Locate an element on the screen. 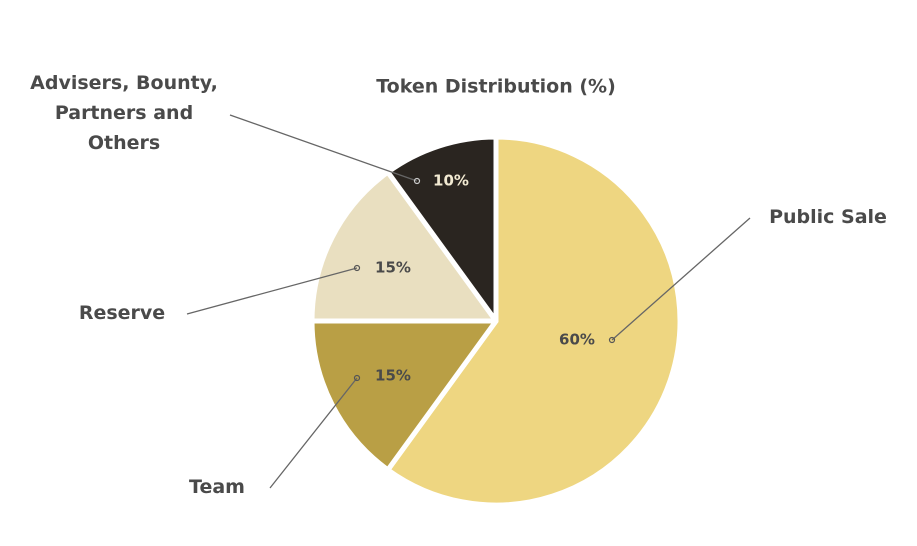 Image resolution: width=917 pixels, height=546 pixels. category-label: Advisers, Bounty, Partners and Others is located at coordinates (124, 113).